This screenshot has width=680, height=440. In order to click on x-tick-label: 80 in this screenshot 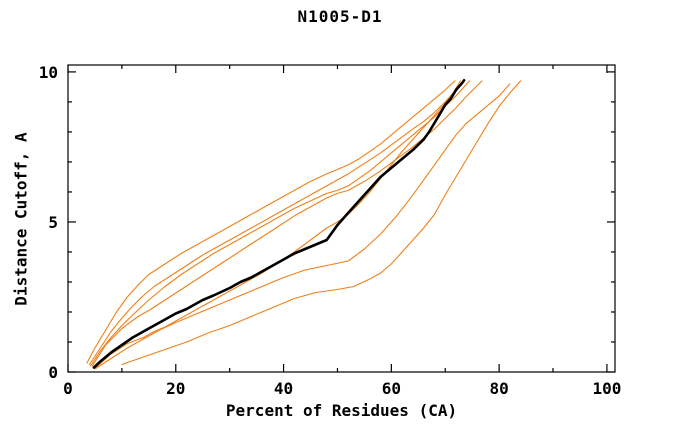, I will do `click(499, 388)`.